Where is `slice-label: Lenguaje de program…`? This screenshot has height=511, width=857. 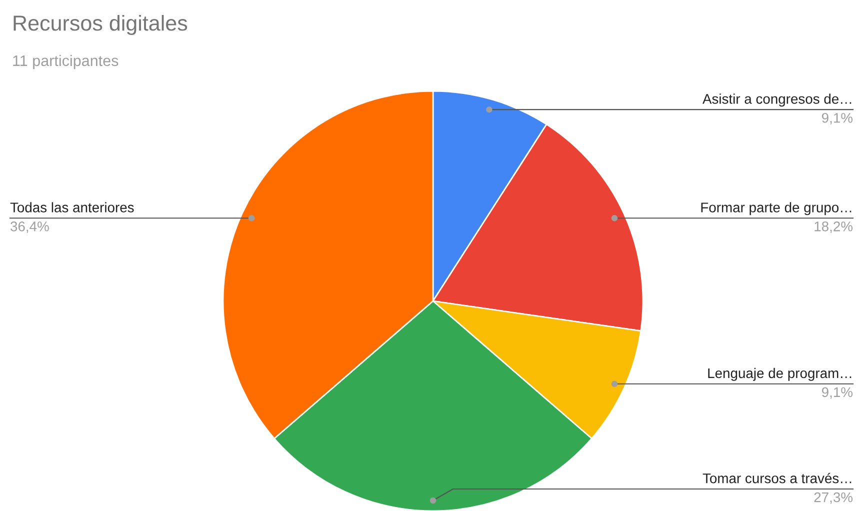
slice-label: Lenguaje de program… is located at coordinates (780, 374).